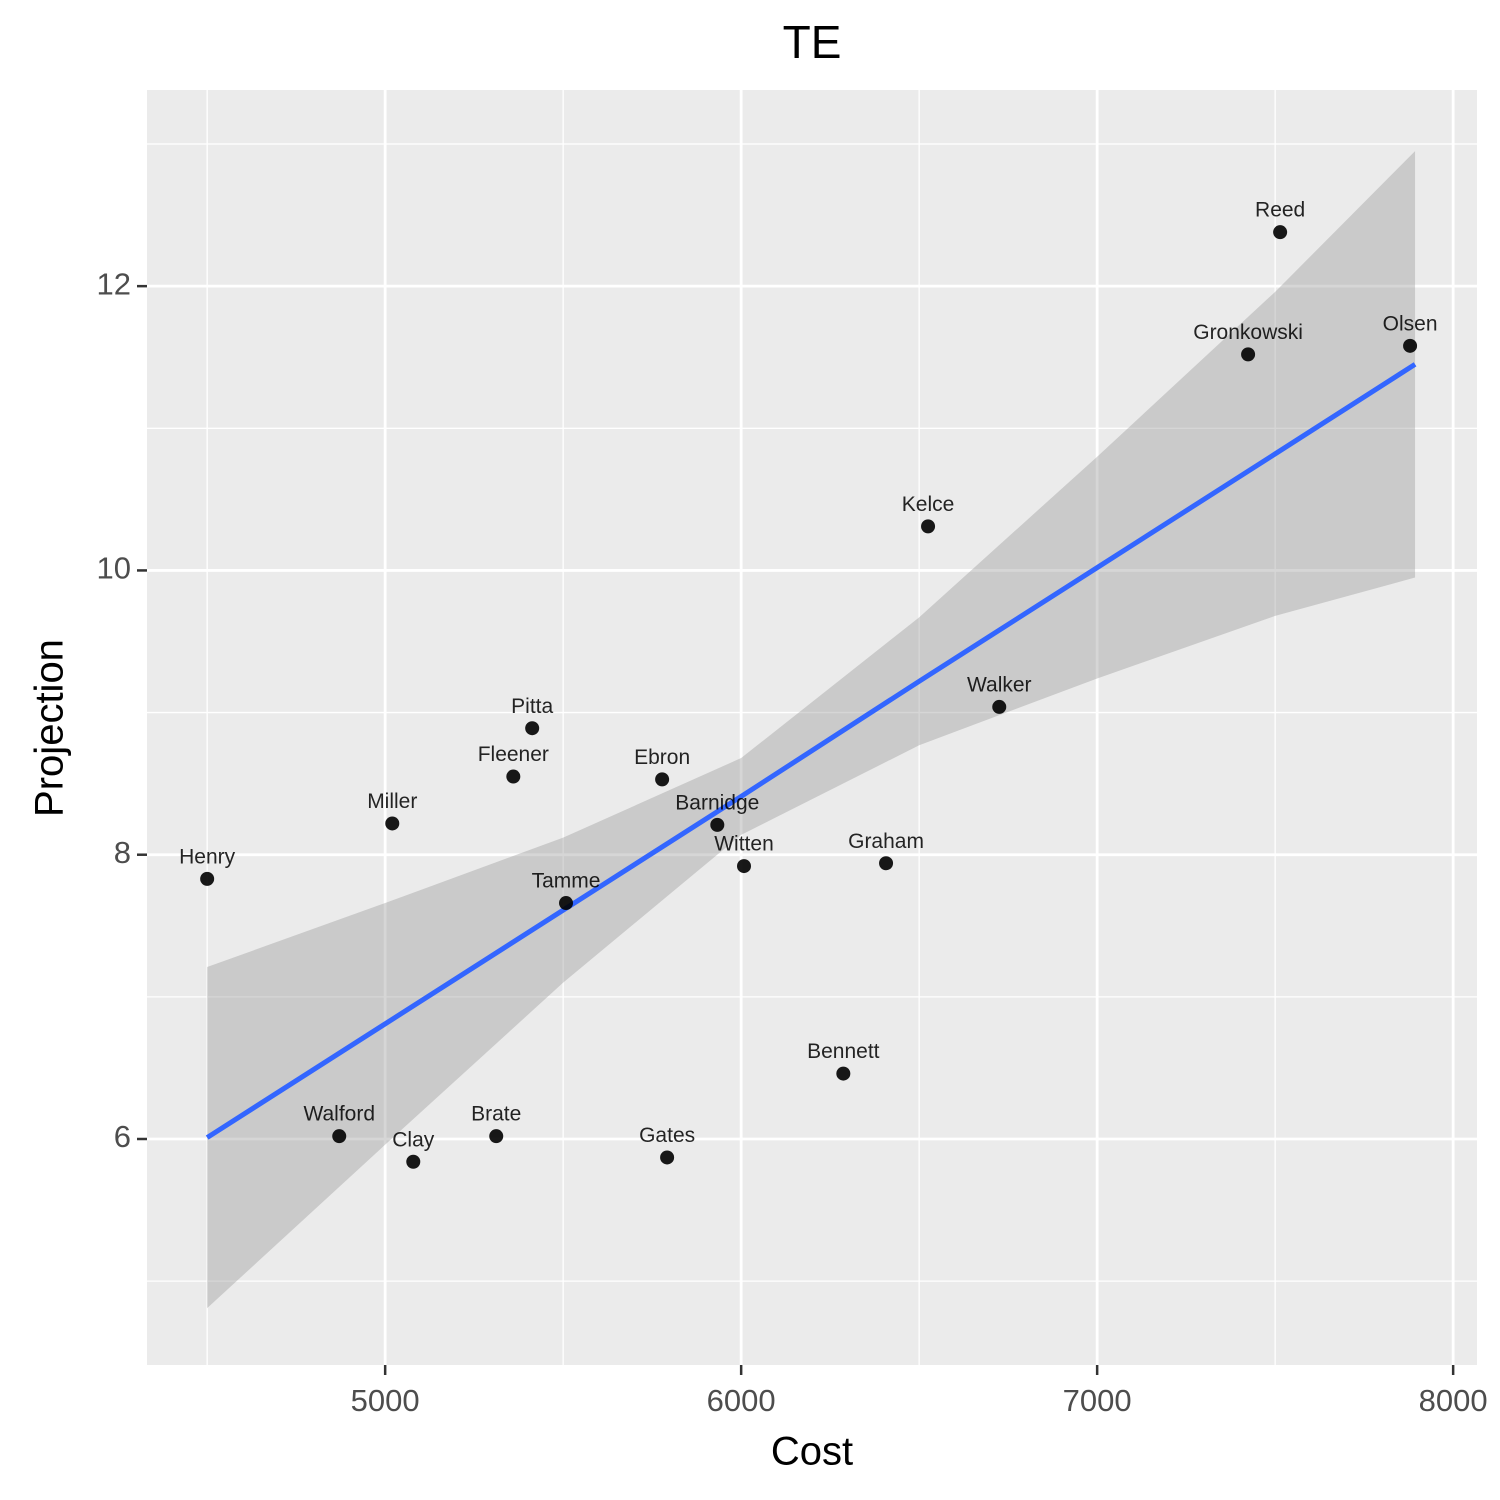 This screenshot has width=1500, height=1500. I want to click on point-label: Tamme, so click(566, 881).